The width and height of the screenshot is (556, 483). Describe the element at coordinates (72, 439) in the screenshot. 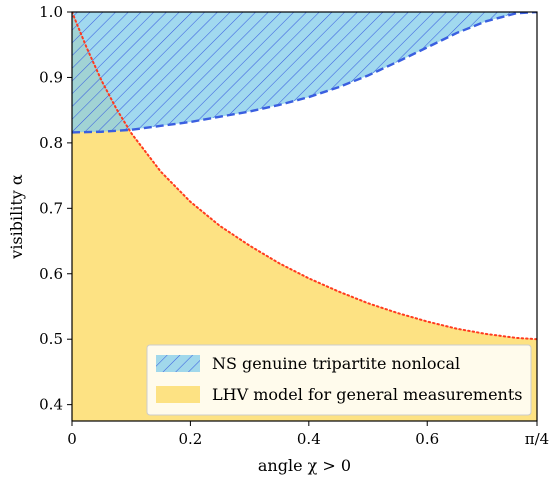

I see `x-tick-label: 0` at that location.